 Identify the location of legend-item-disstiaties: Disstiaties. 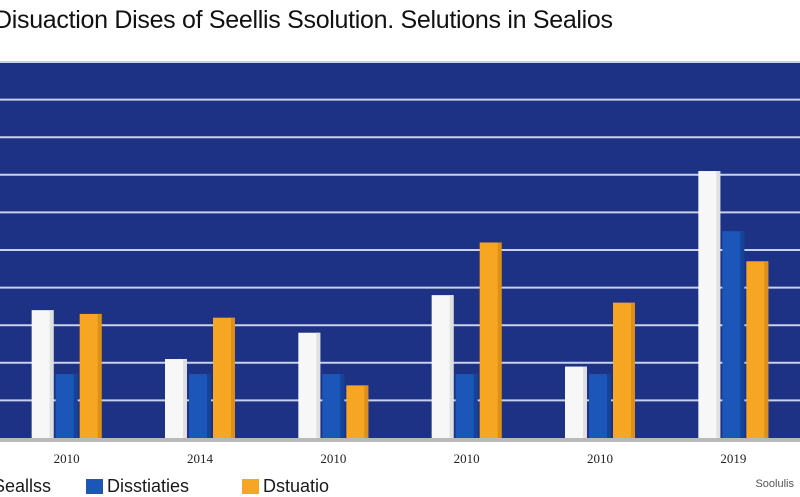
(137, 486).